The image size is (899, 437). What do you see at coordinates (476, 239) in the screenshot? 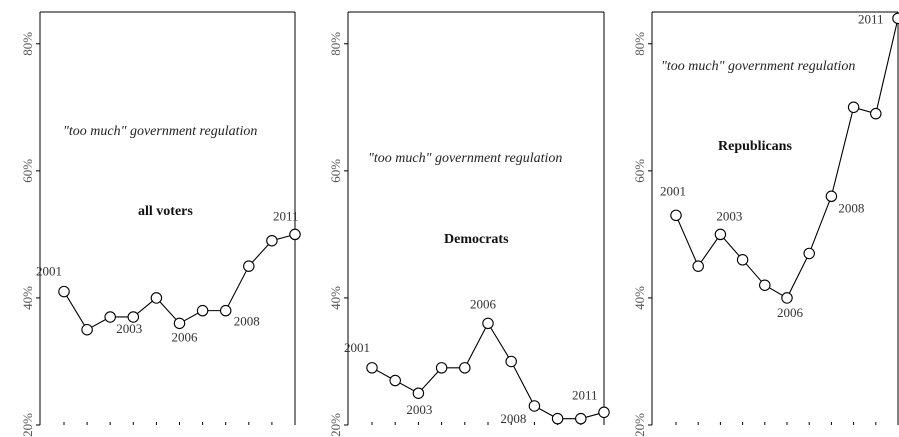
I see `group-label: Democrats` at bounding box center [476, 239].